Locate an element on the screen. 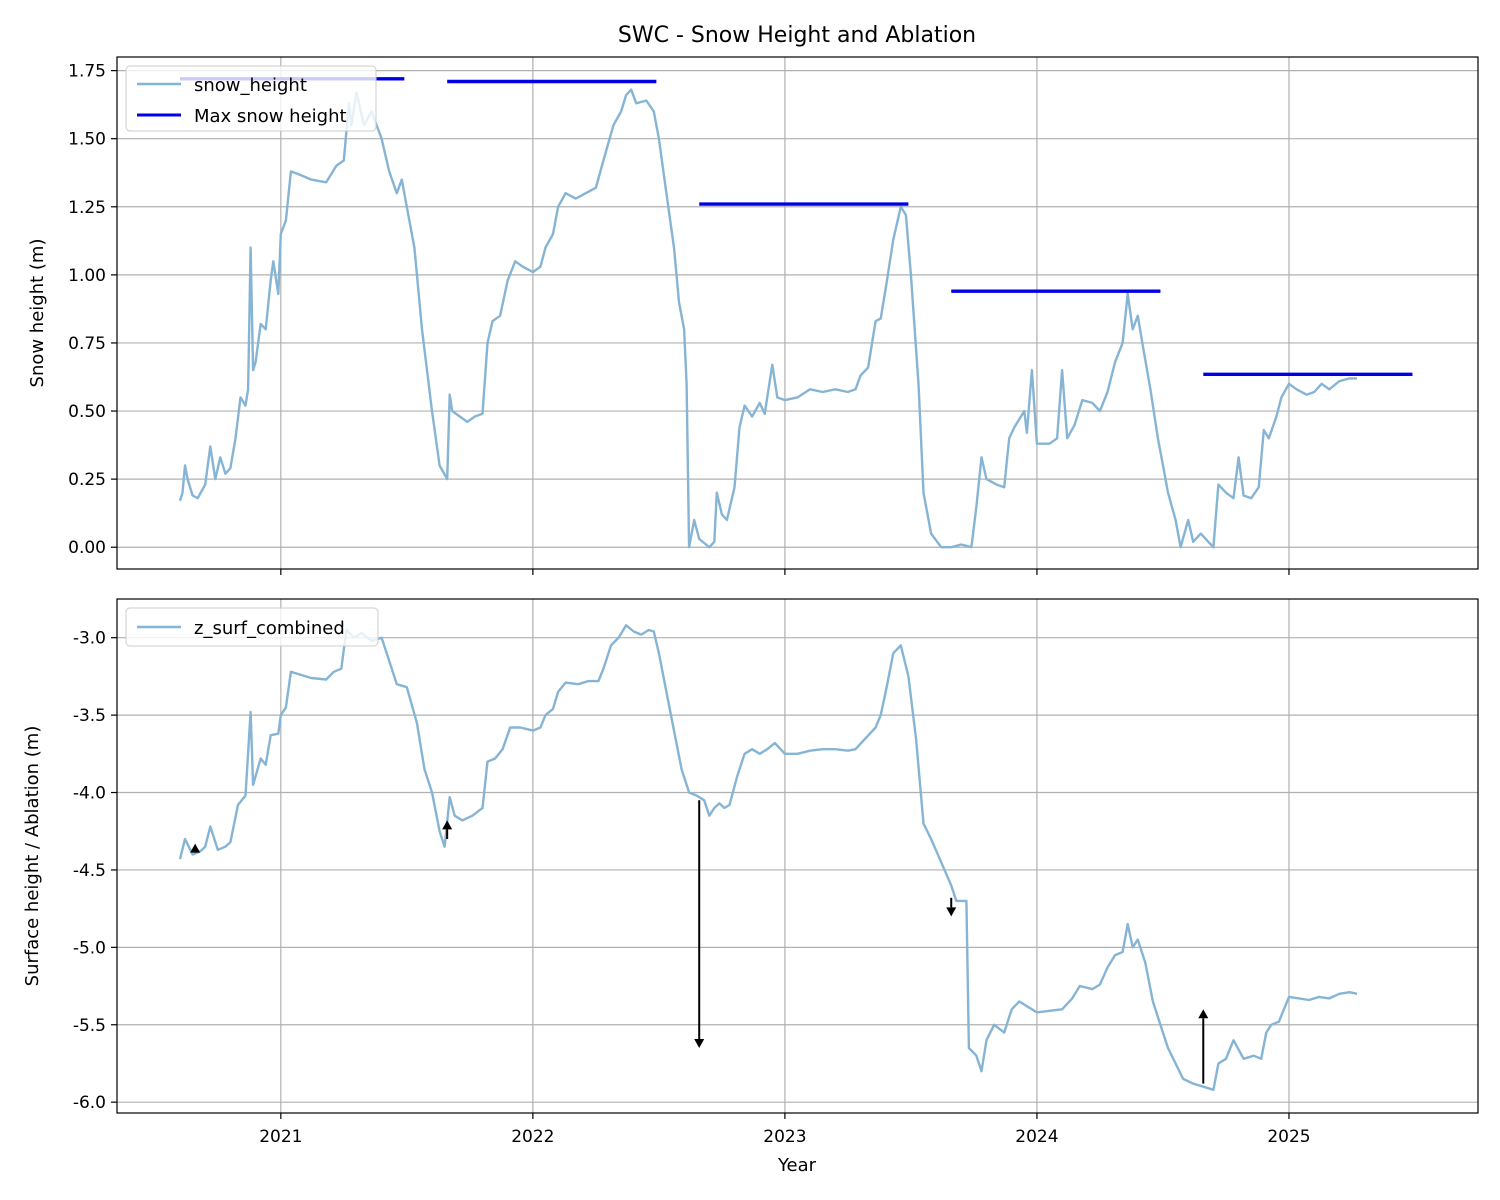  surface-height-y-axis-label: Surface height / Ablation (m) is located at coordinates (32, 856).